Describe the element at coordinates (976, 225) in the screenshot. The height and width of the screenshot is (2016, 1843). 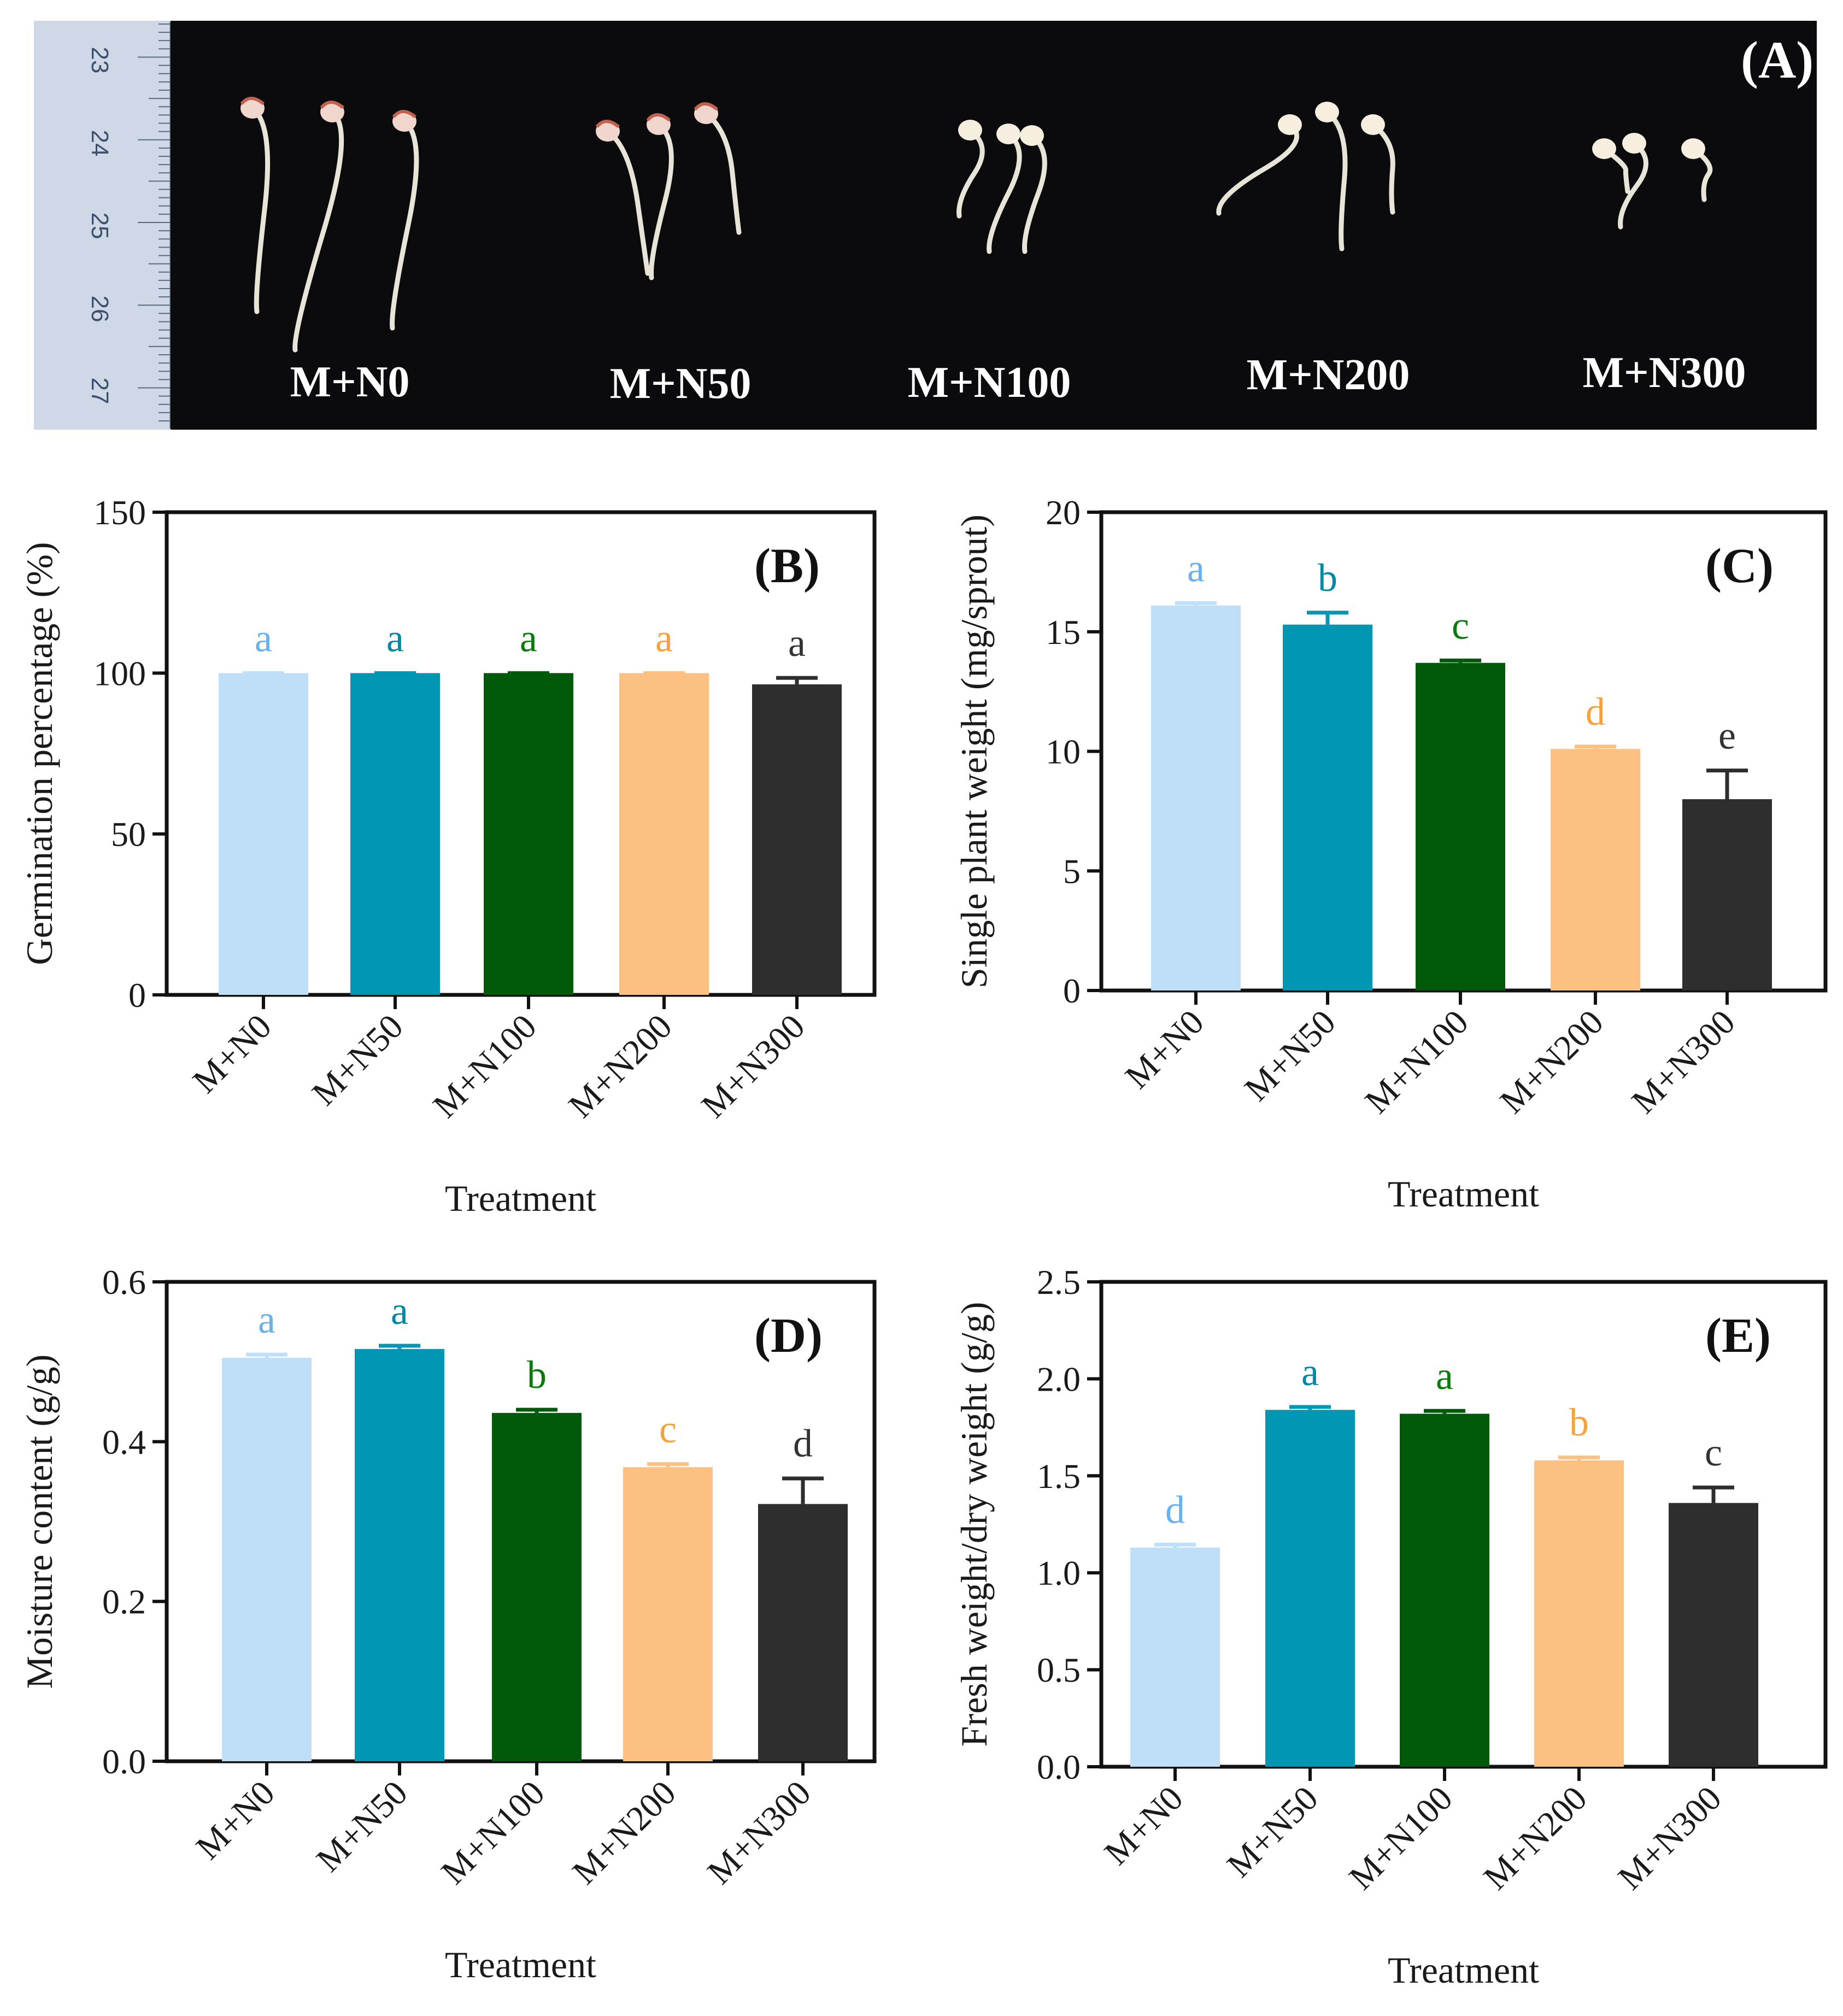
I see `sprouts-illustration` at that location.